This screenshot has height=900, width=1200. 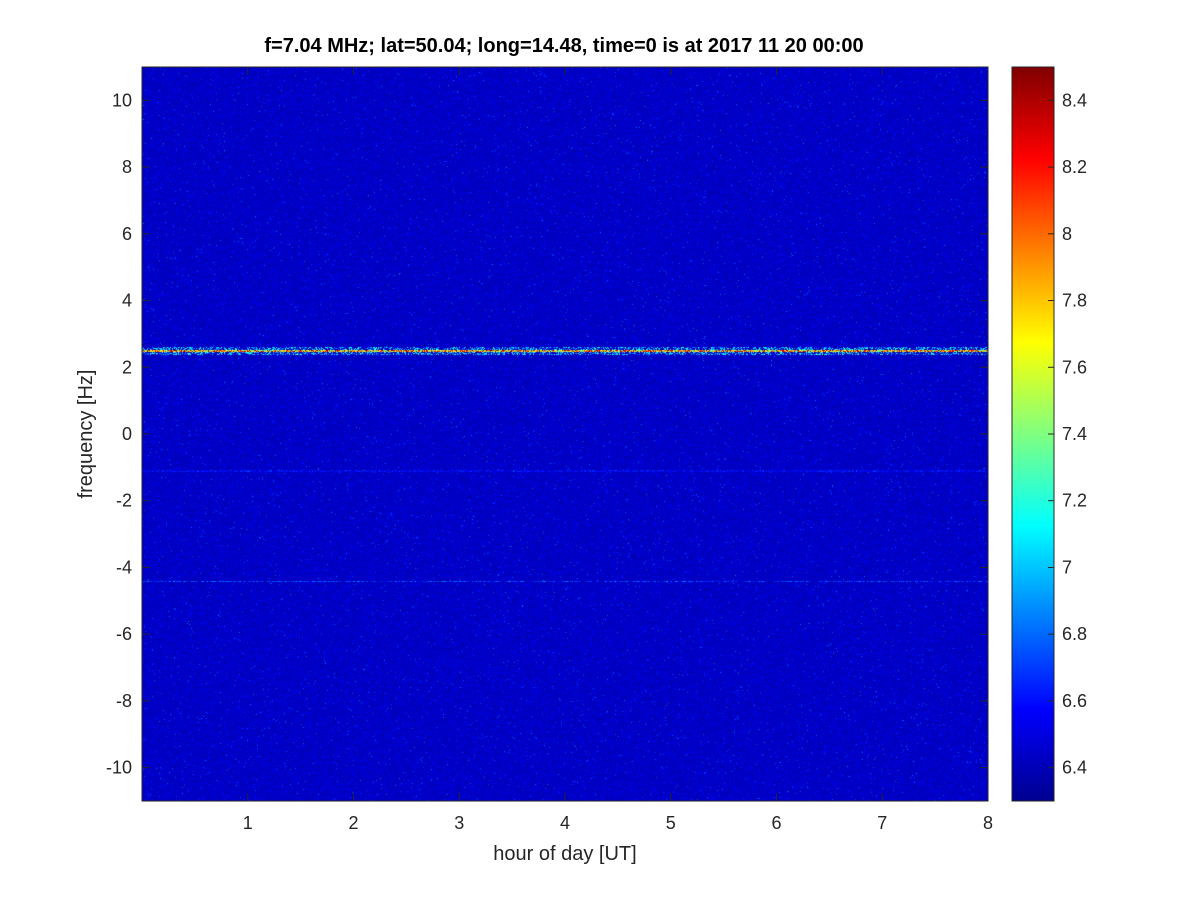 I want to click on y-tick-label: 0, so click(x=127, y=434).